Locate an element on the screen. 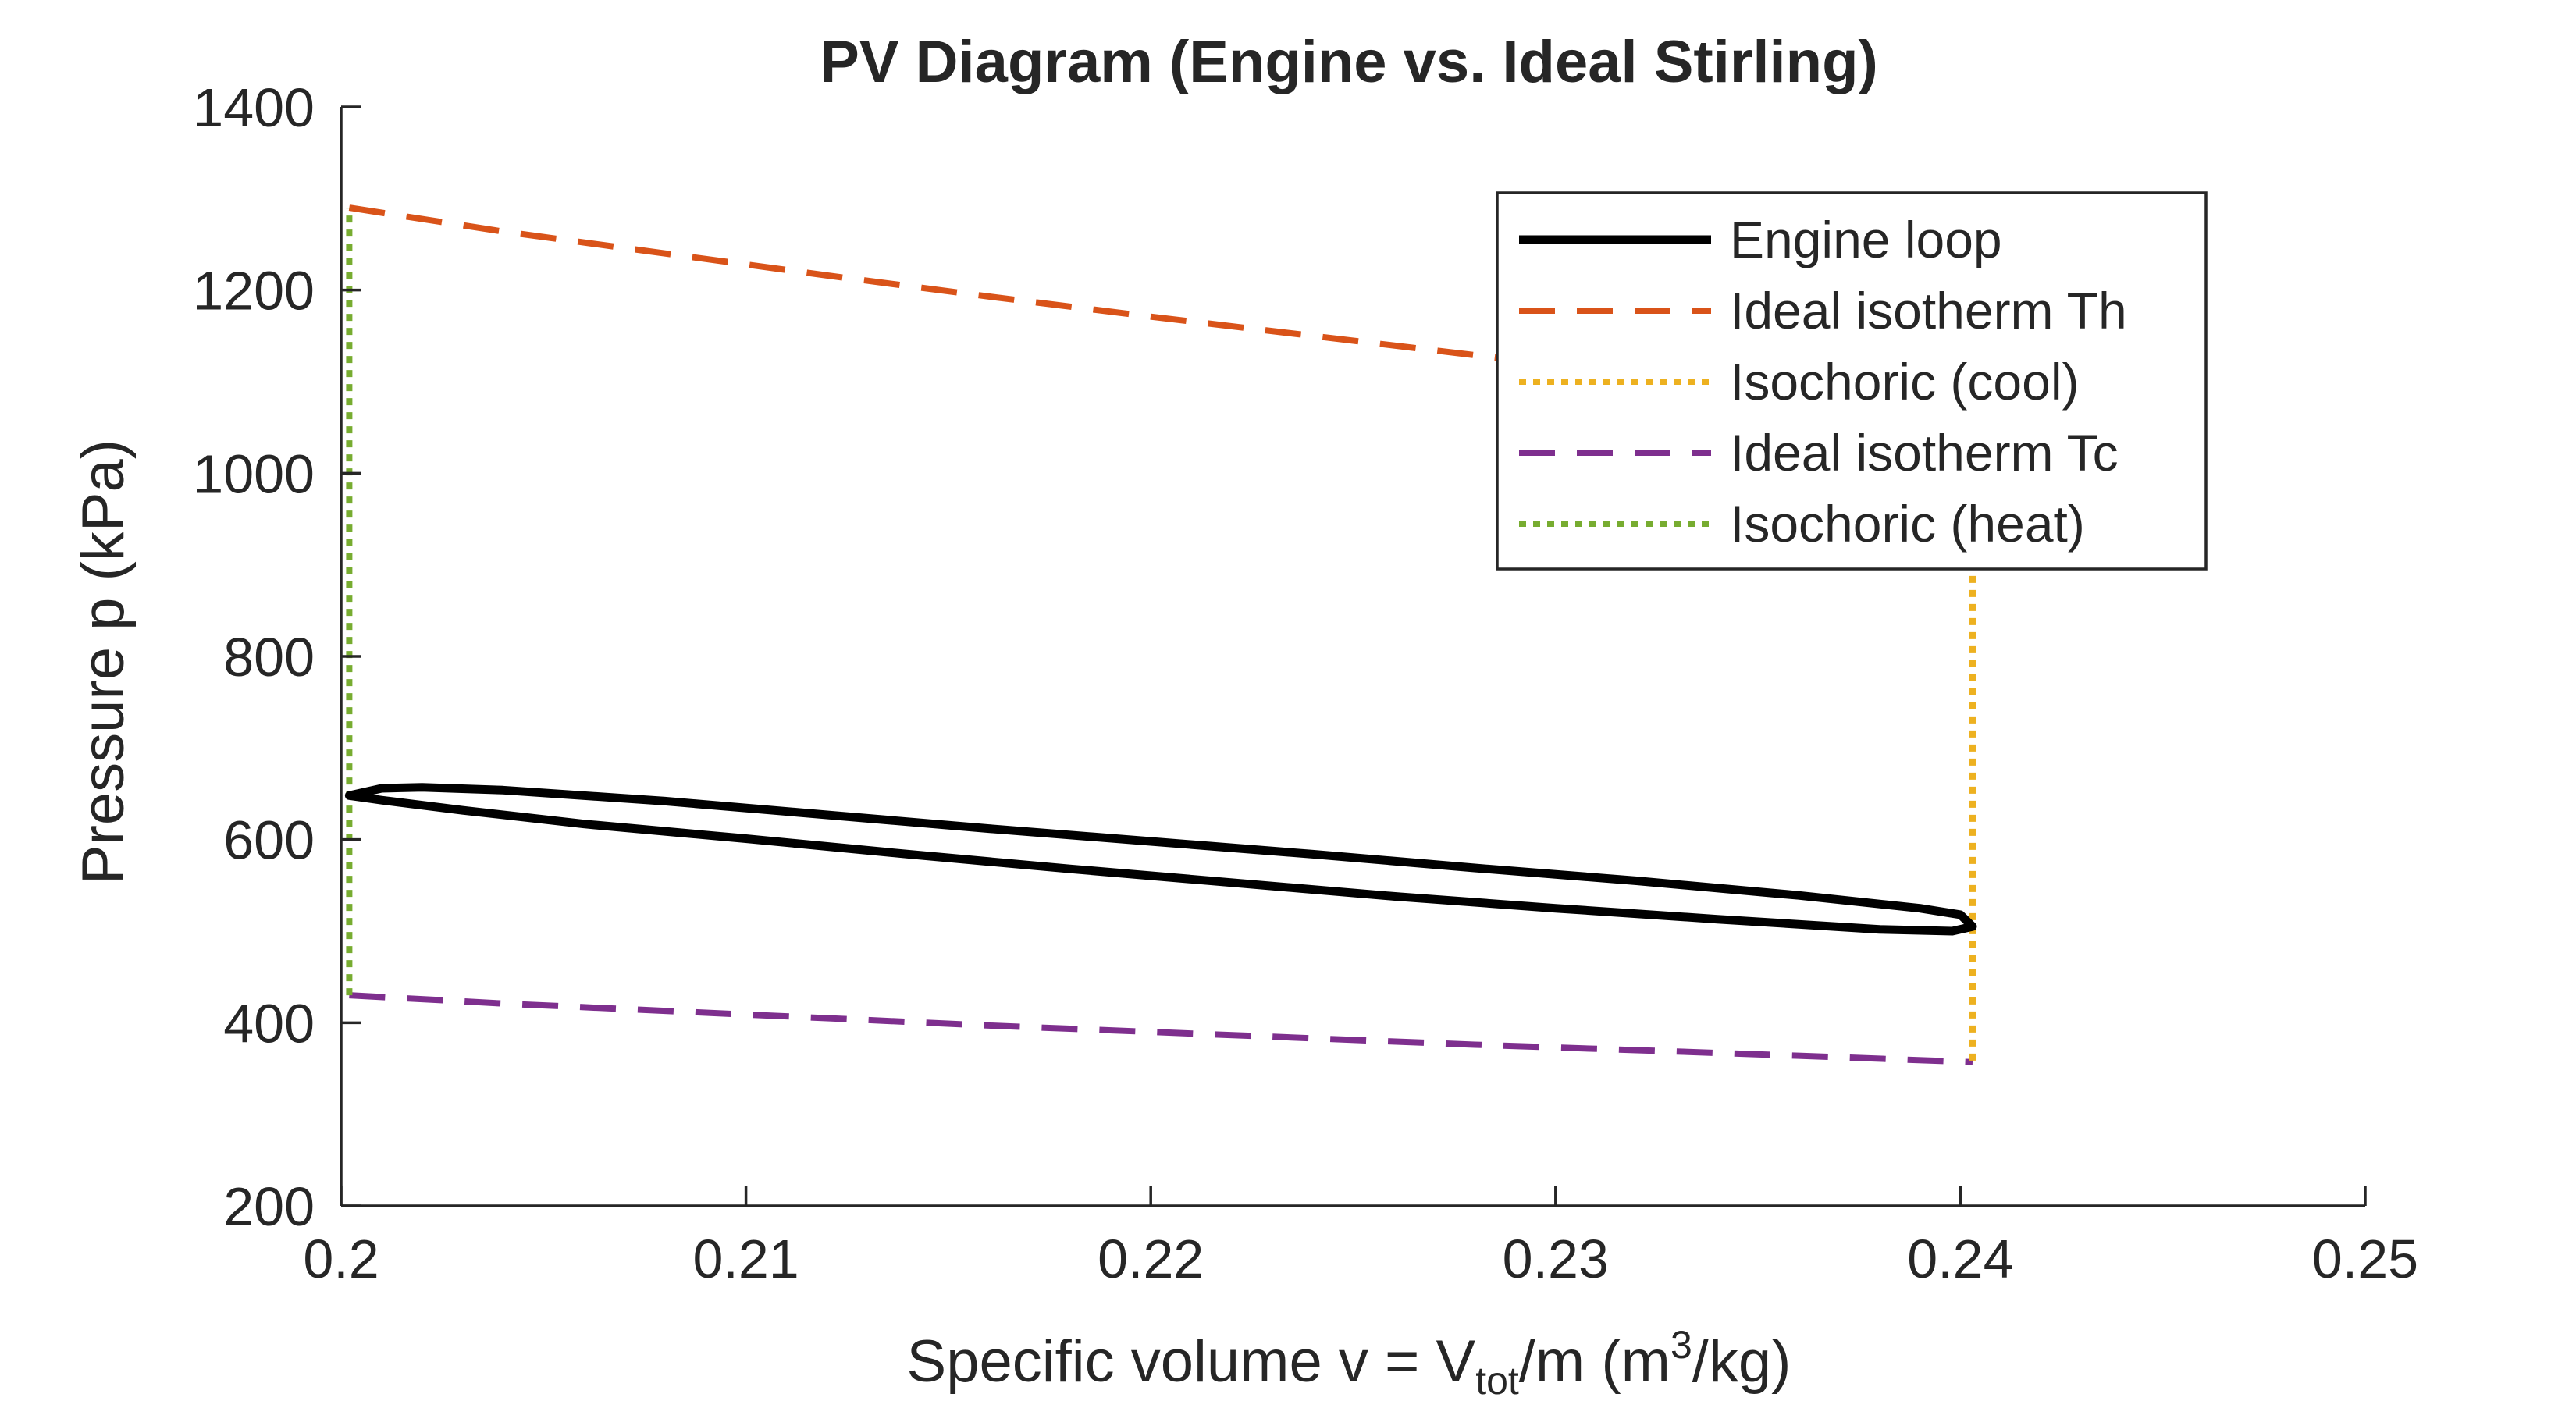 This screenshot has width=2576, height=1401. x-axis-label-part: Specific volume v = V is located at coordinates (1191, 1361).